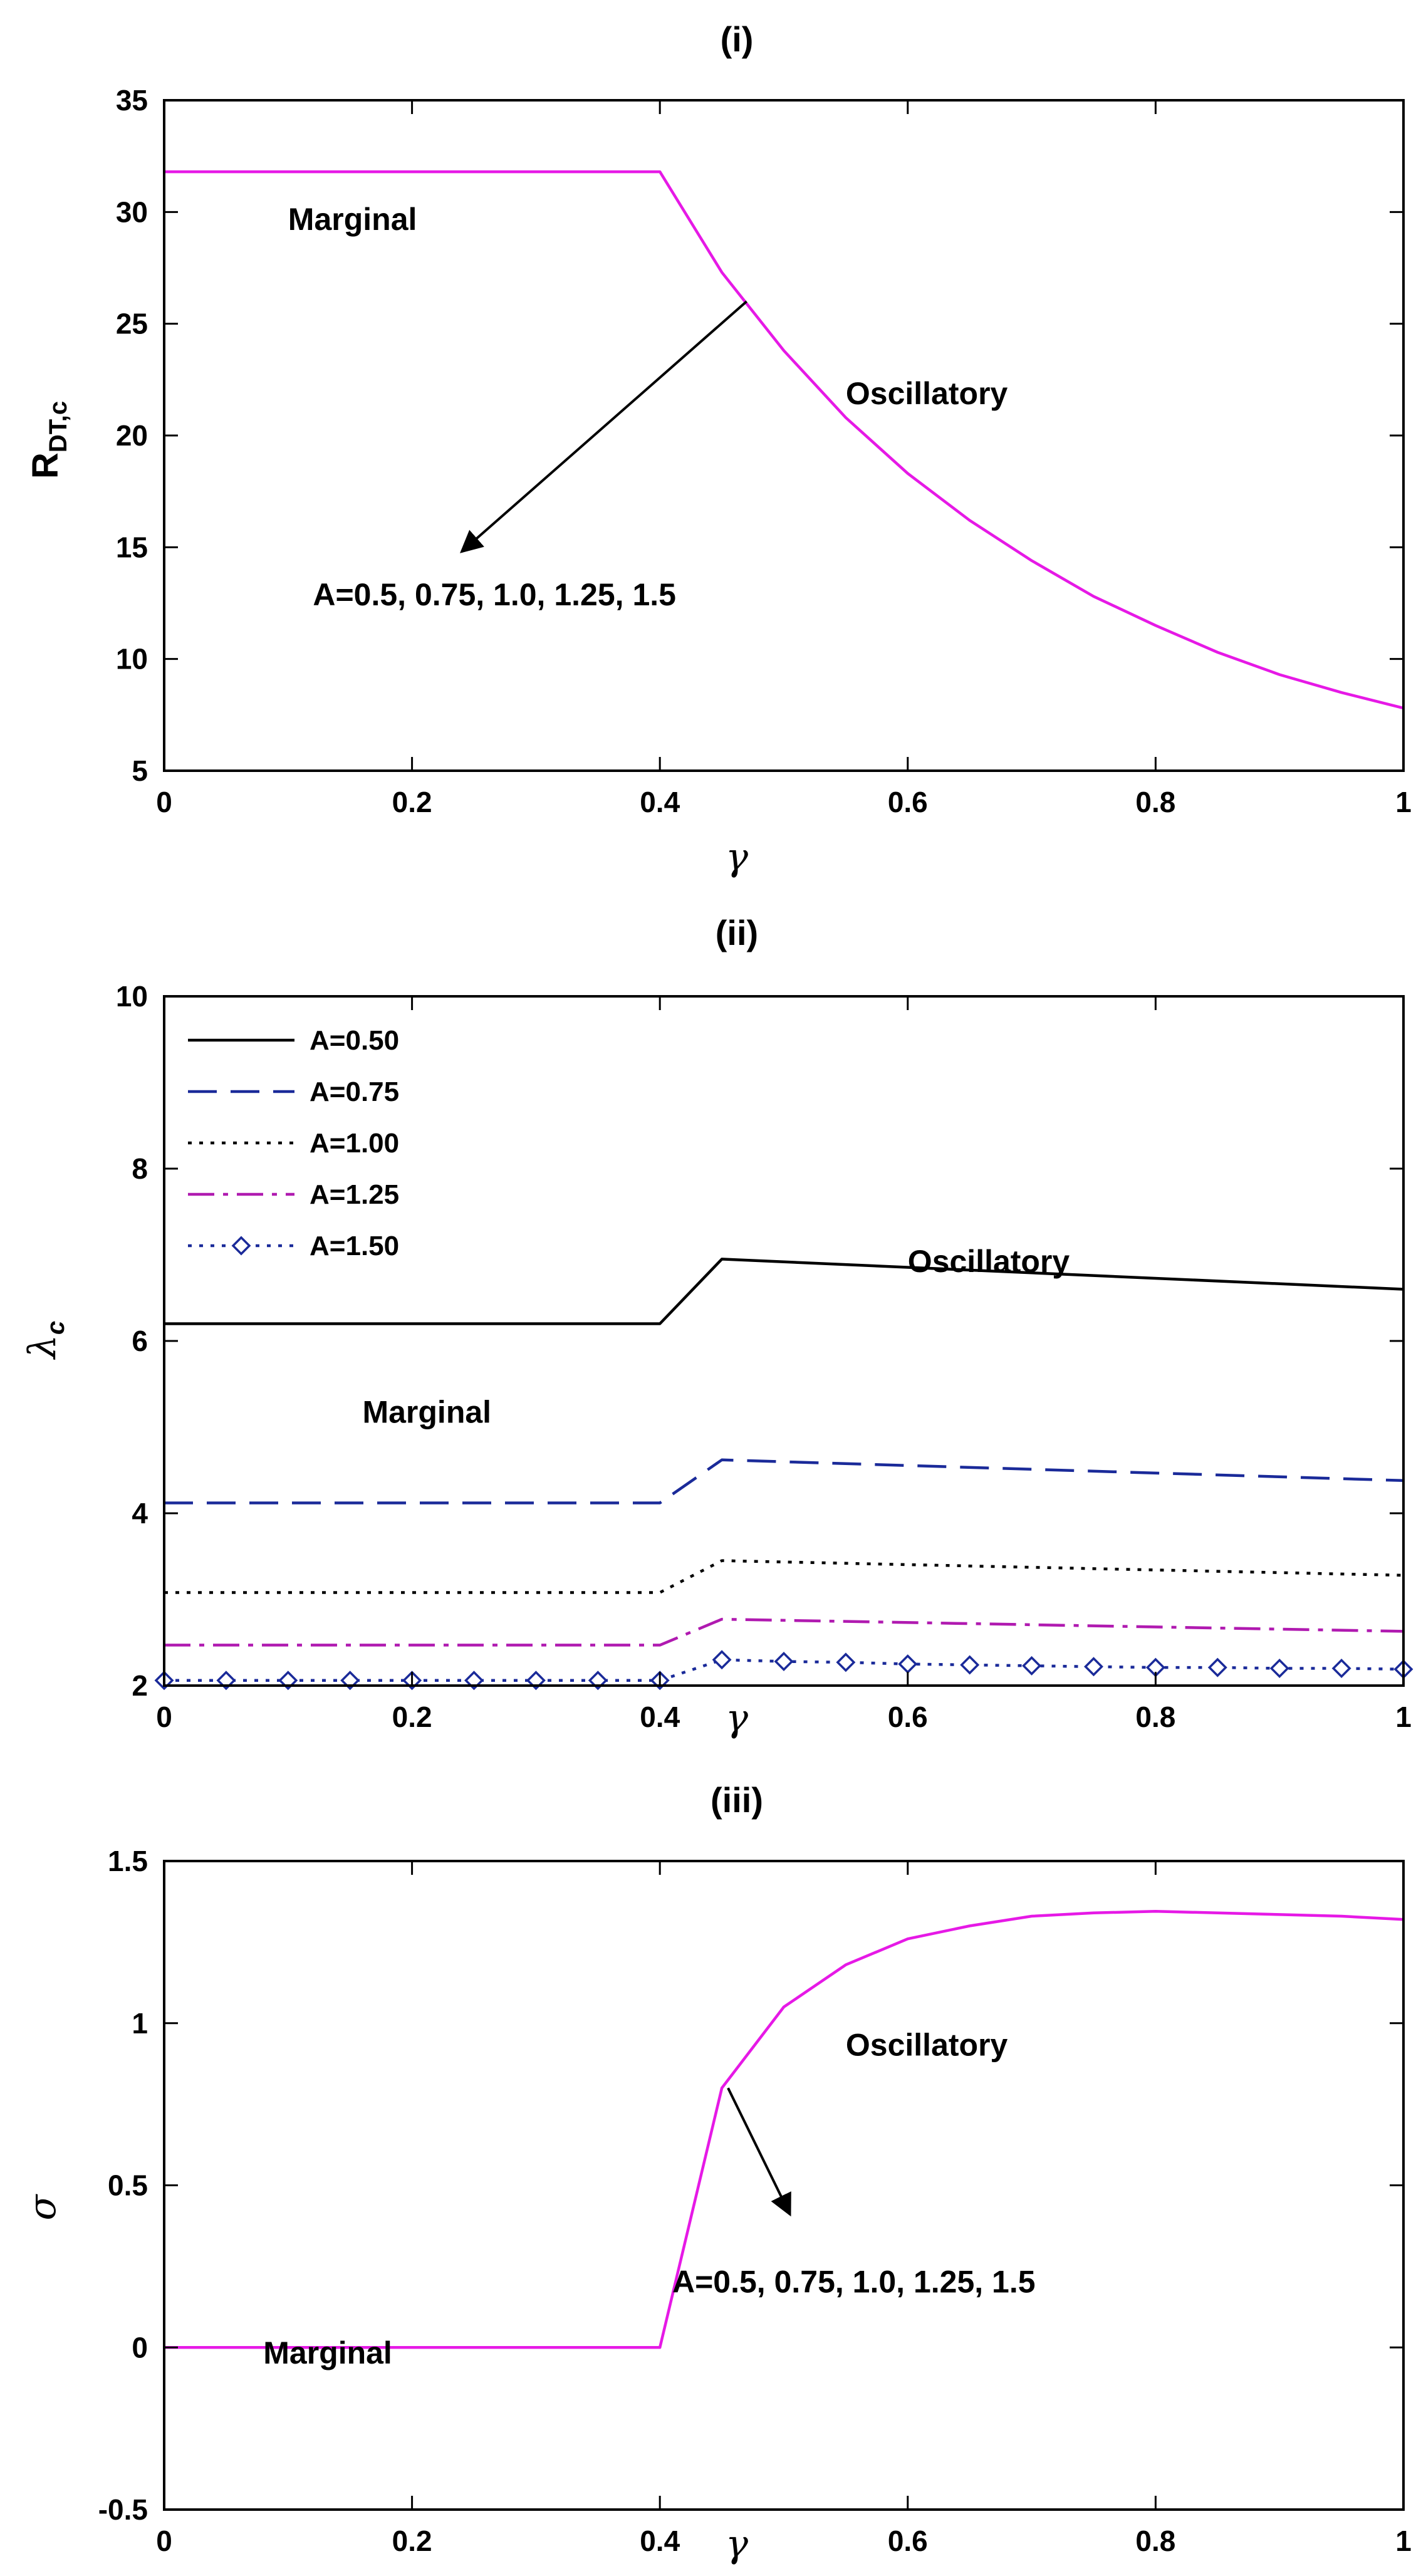  Describe the element at coordinates (140, 1513) in the screenshot. I see `y-tick-label: 4` at that location.